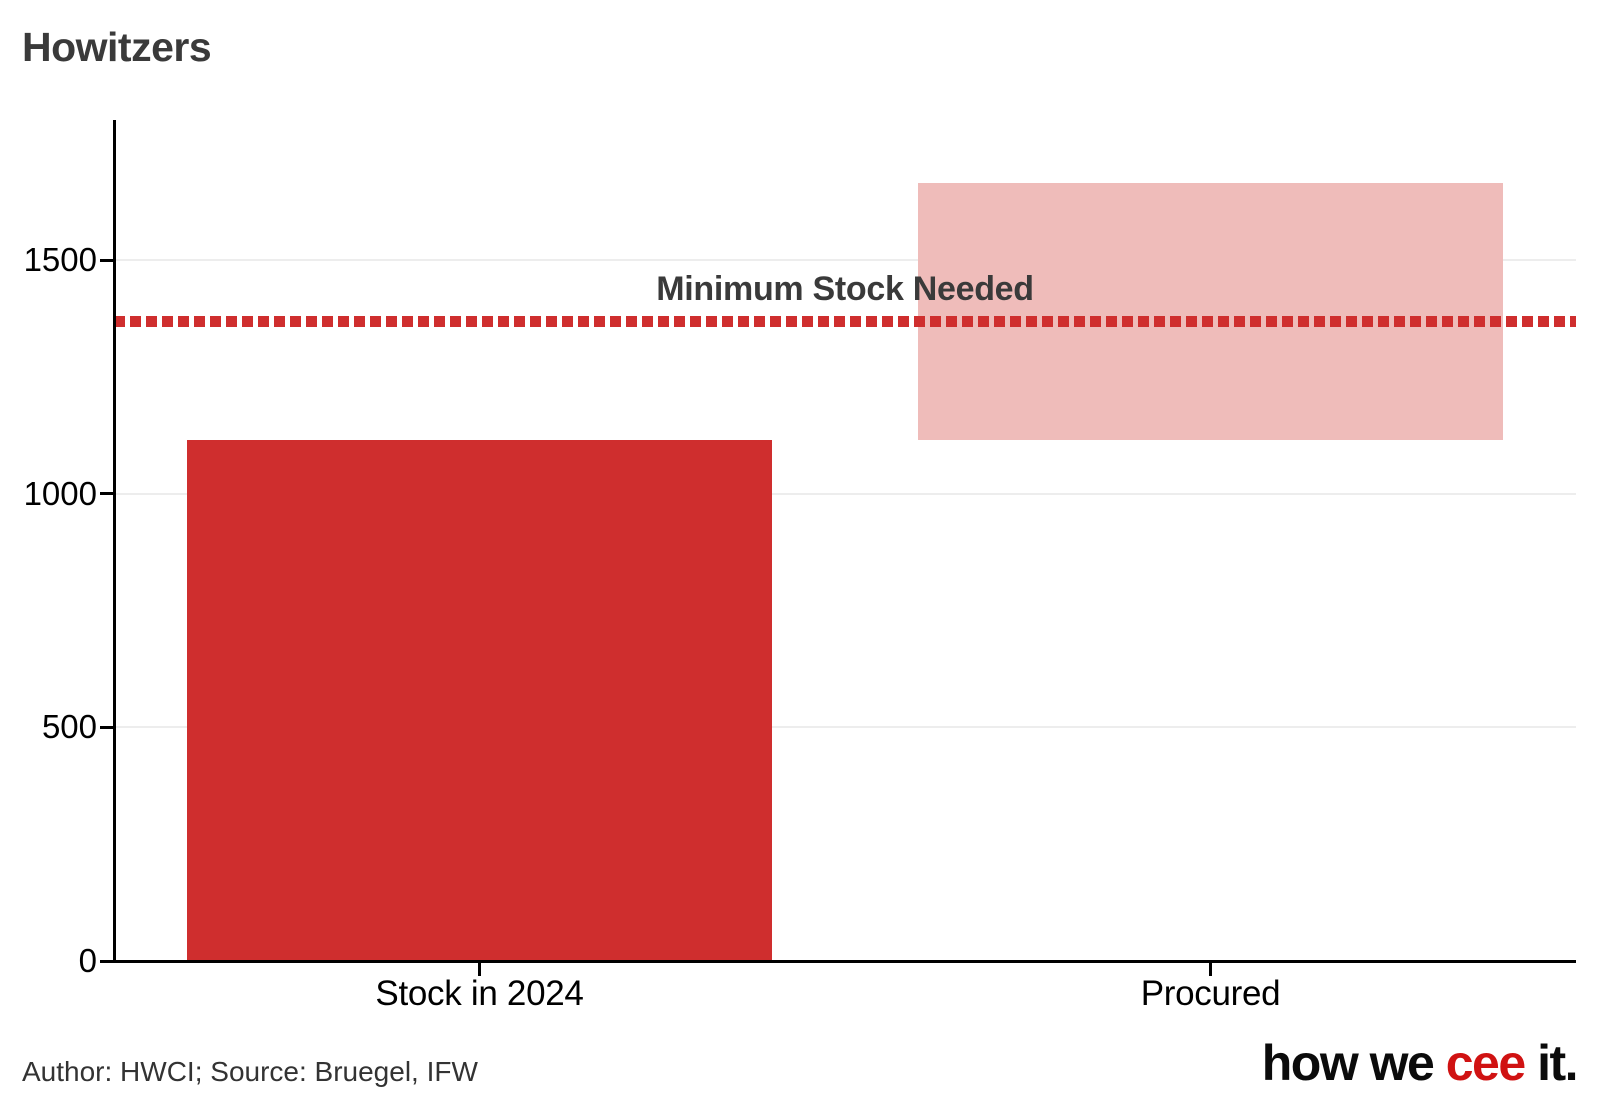 The width and height of the screenshot is (1600, 1118). I want to click on bar-procured, so click(1210, 312).